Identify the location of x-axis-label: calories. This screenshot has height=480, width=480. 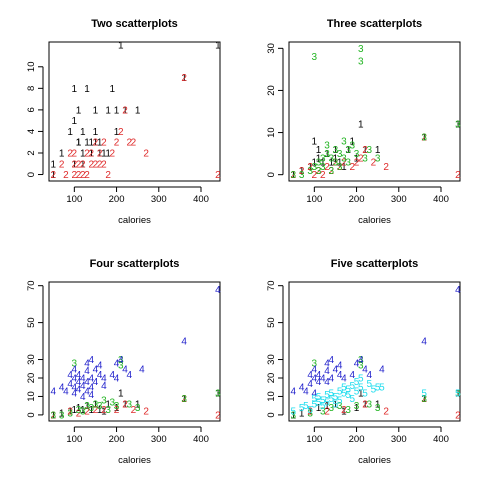
(134, 460).